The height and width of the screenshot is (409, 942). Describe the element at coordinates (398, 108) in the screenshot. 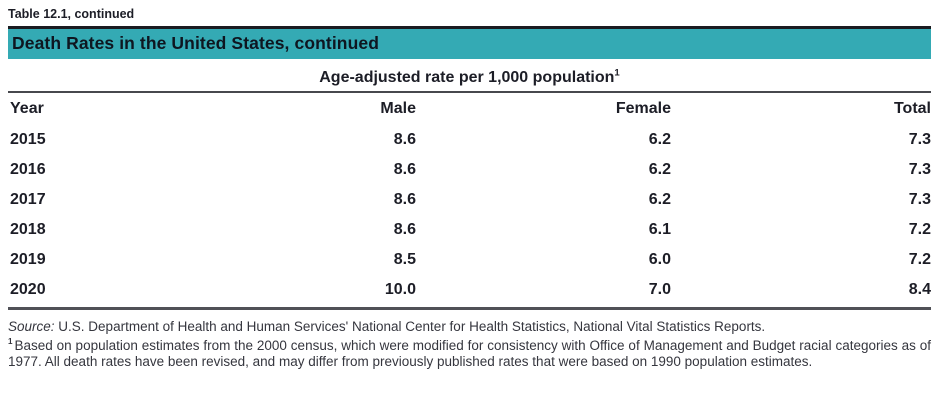

I see `column-header-male: Male` at that location.